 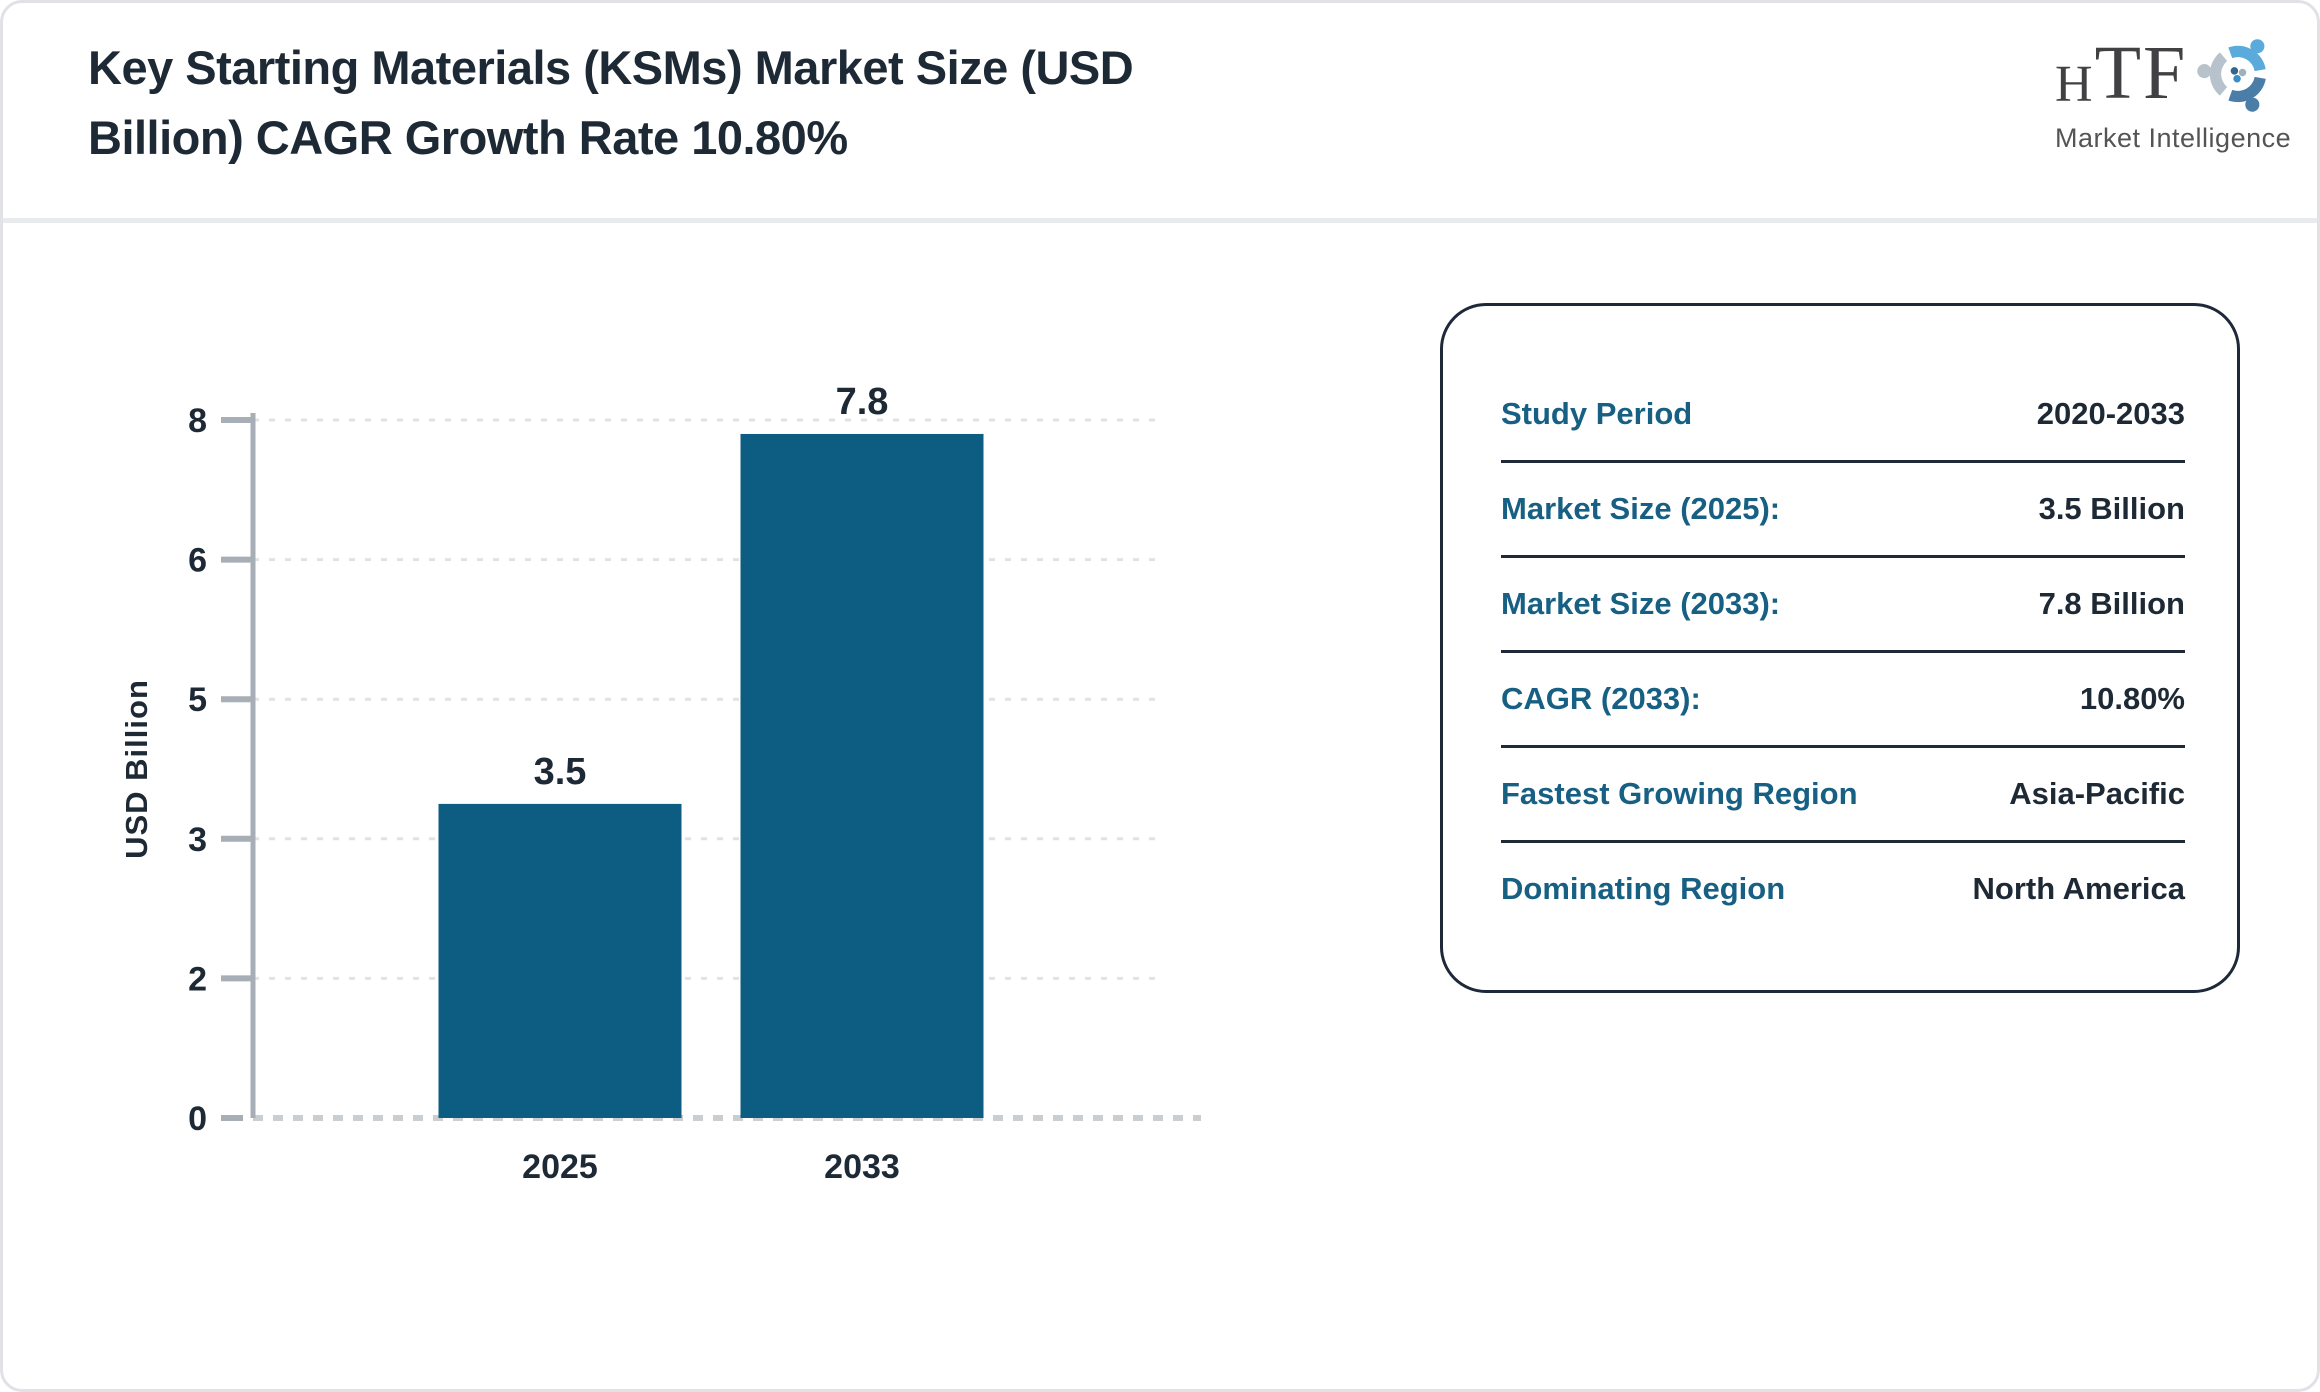 What do you see at coordinates (197, 421) in the screenshot?
I see `y-tick-label-8: 8` at bounding box center [197, 421].